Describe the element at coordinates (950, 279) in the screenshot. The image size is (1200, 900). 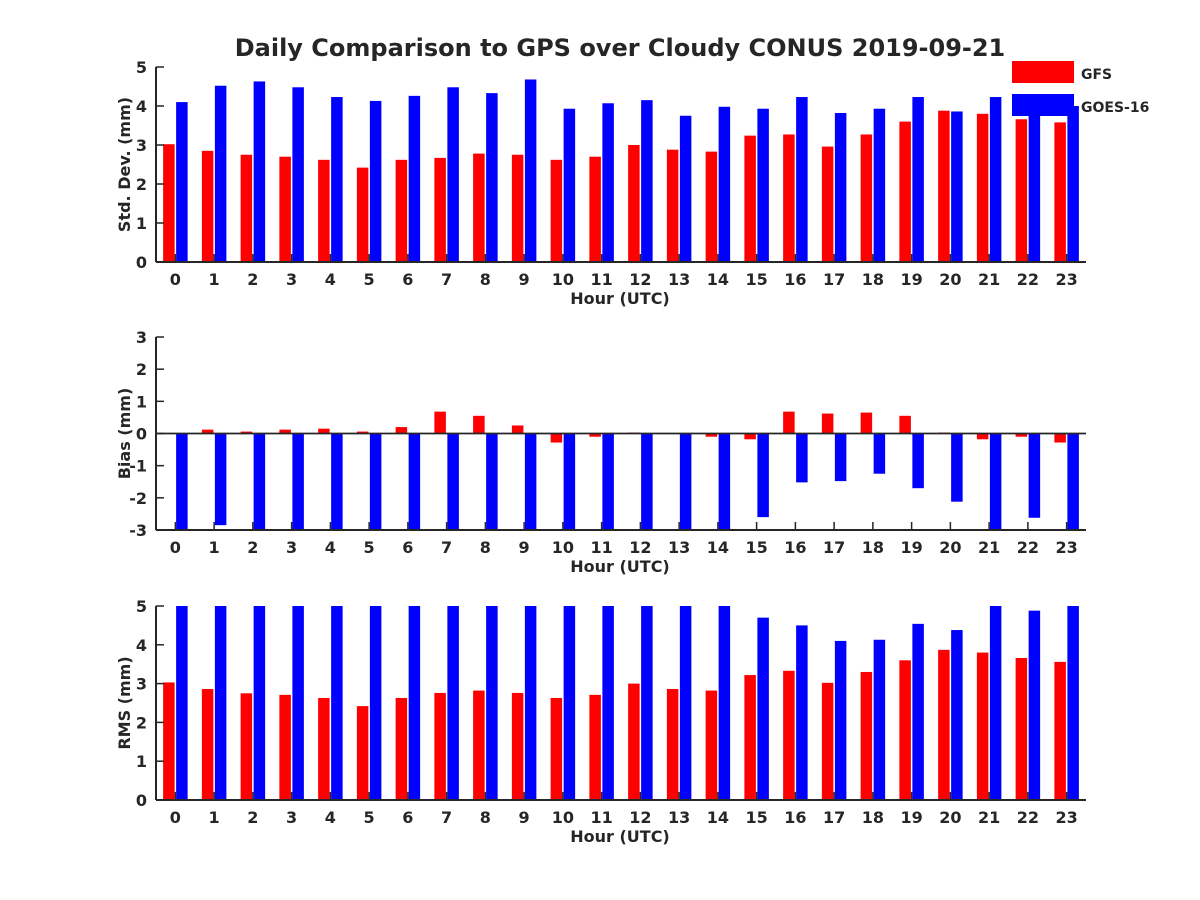
I see `x-tick-label: 20` at that location.